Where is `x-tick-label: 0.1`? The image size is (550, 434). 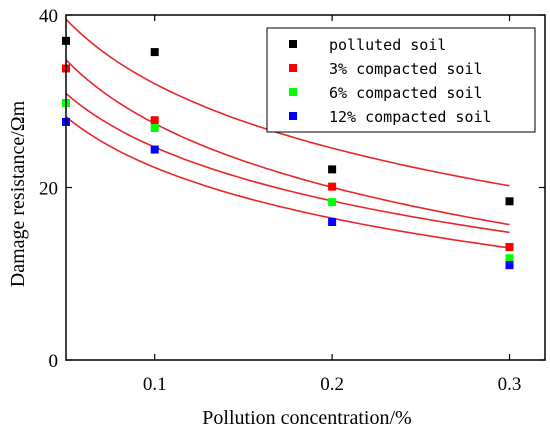 x-tick-label: 0.1 is located at coordinates (155, 384).